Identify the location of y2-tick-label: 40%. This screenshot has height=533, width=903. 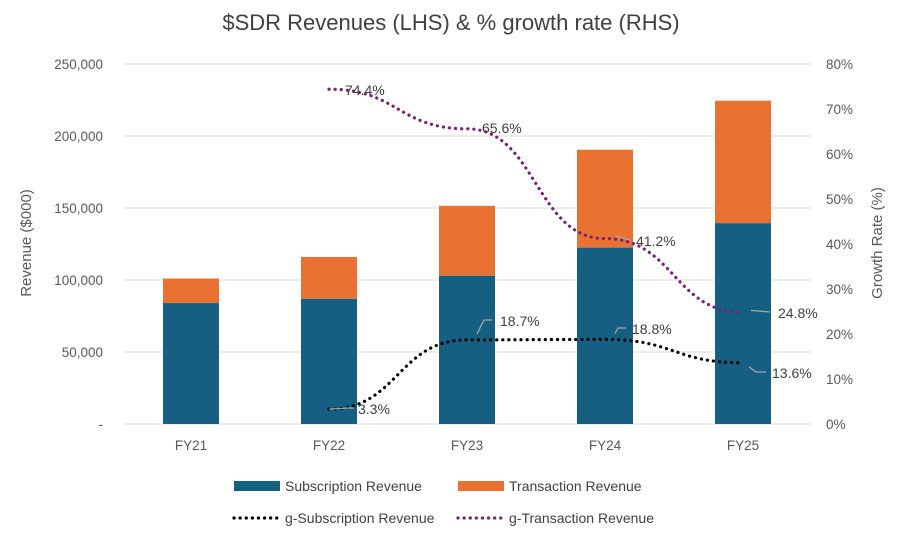
(839, 244).